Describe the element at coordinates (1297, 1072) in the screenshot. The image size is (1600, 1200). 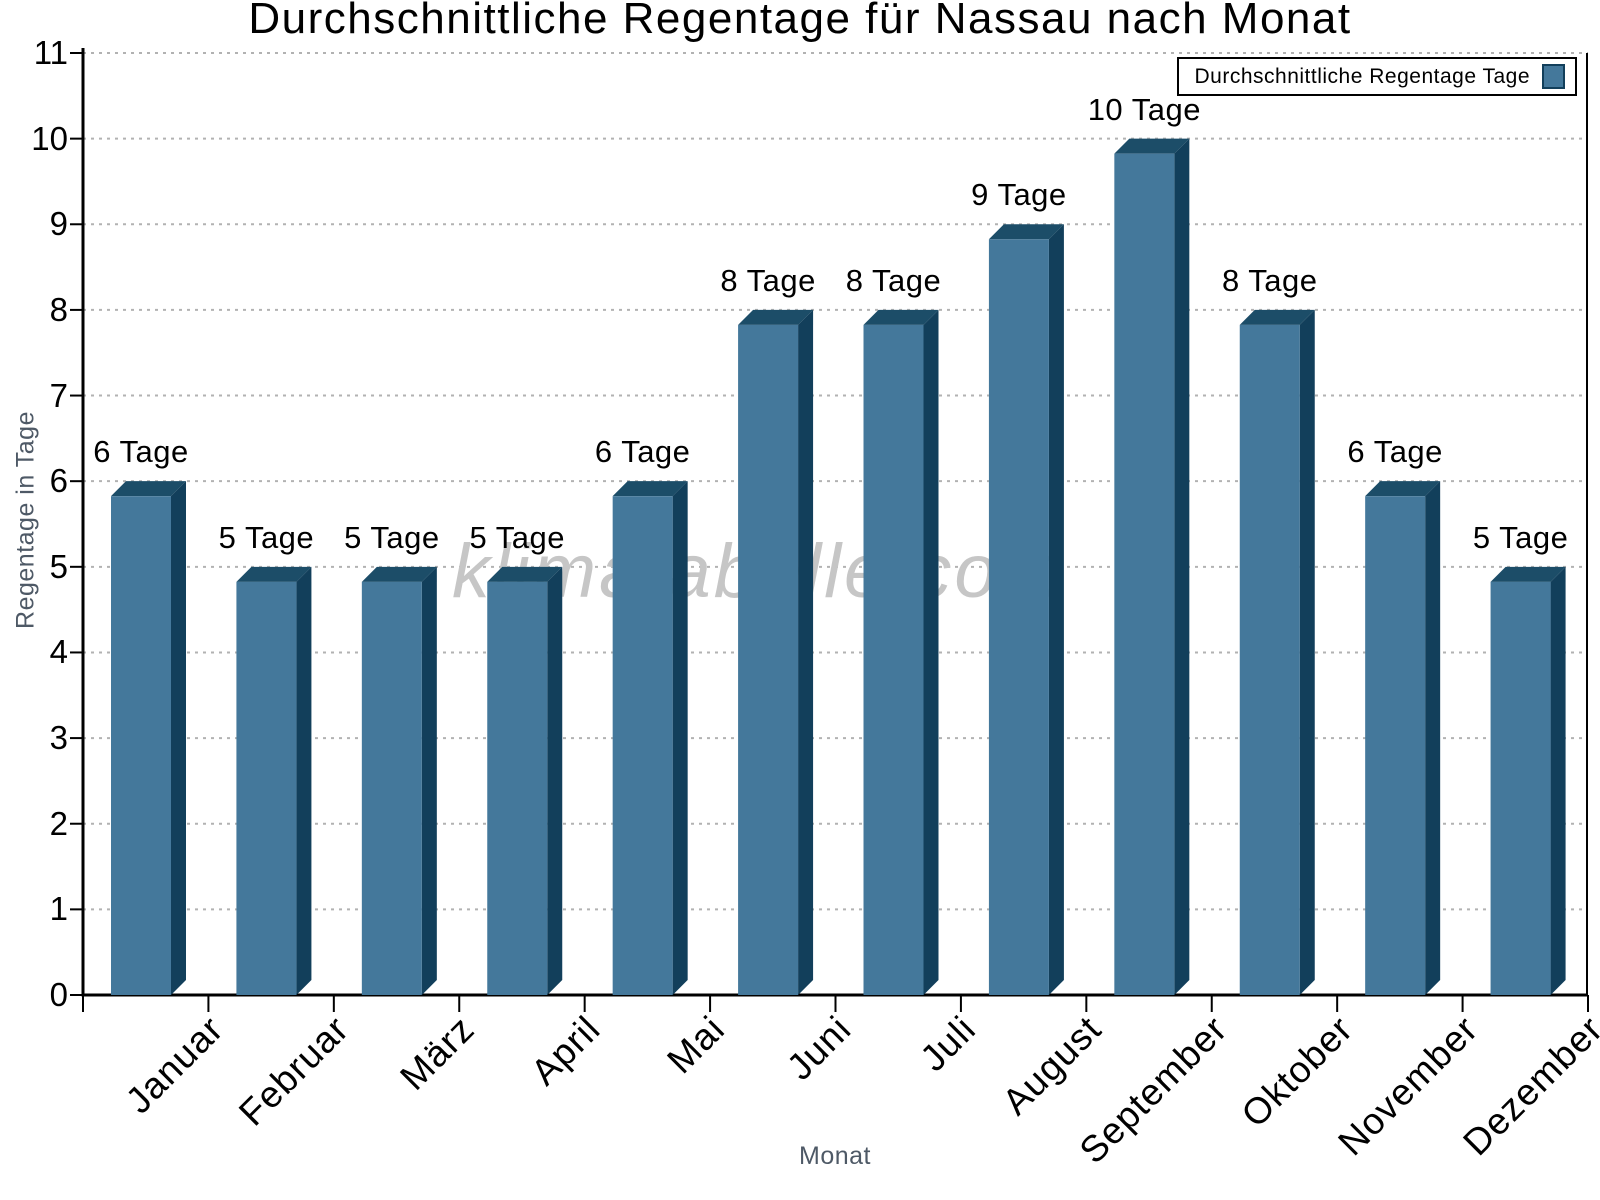
I see `x-tick-label: Oktober` at that location.